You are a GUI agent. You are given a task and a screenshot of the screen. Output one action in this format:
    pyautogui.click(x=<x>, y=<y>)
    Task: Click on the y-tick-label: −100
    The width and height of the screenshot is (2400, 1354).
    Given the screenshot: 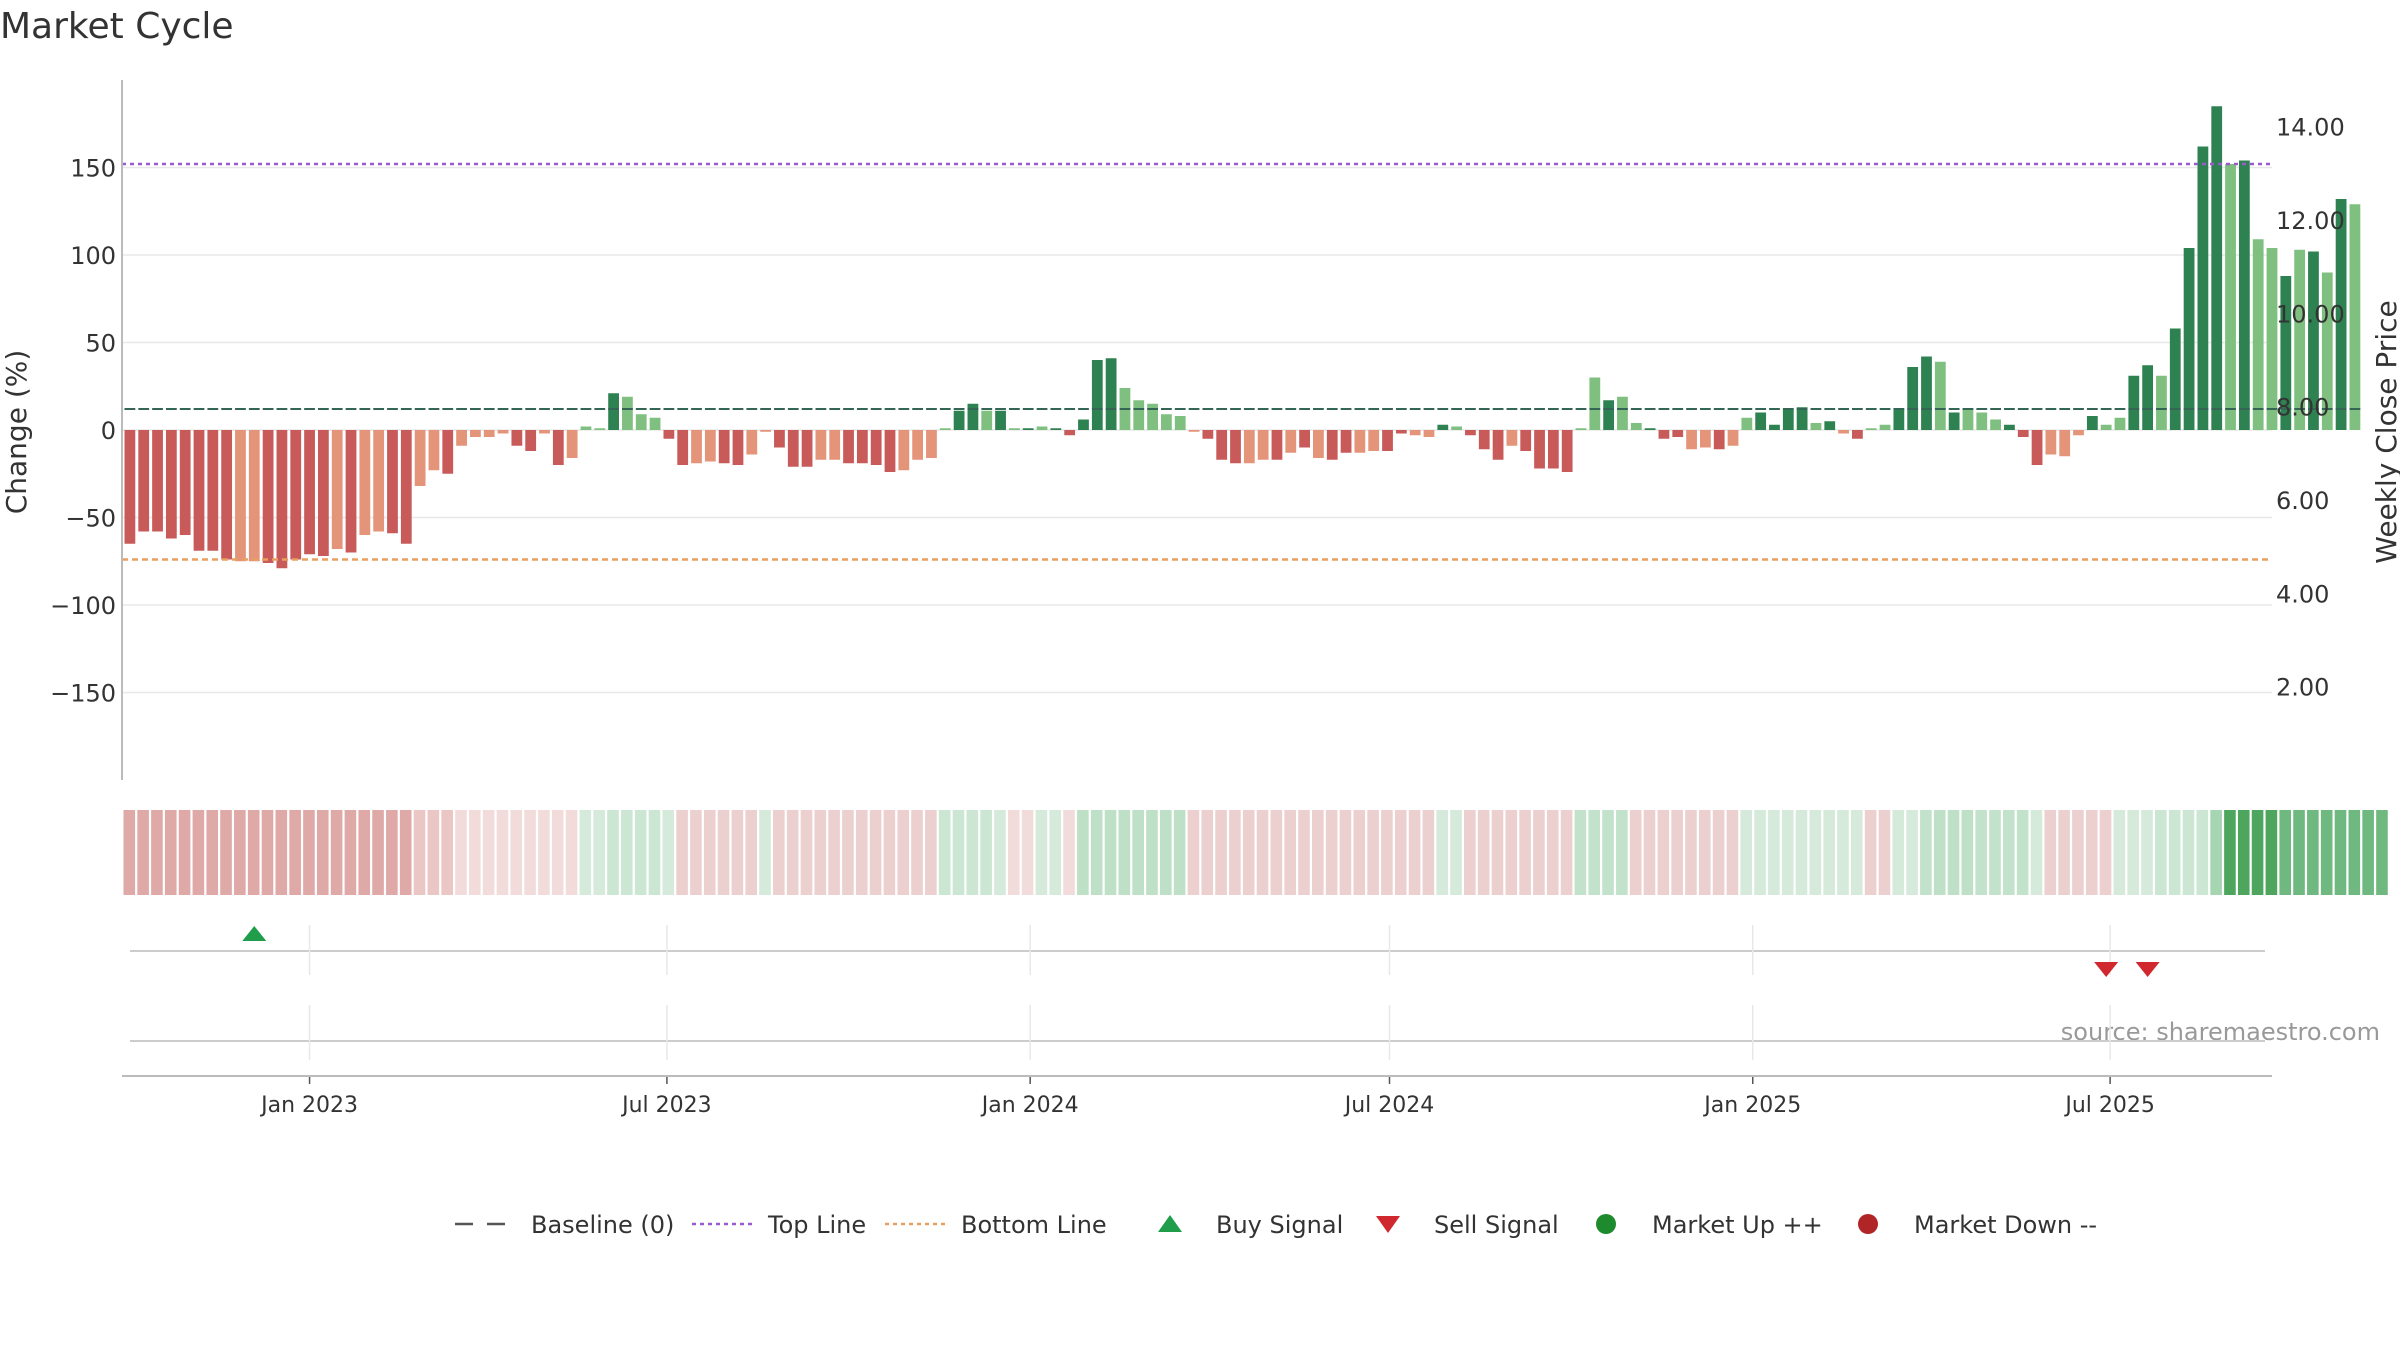 What is the action you would take?
    pyautogui.click(x=83, y=606)
    